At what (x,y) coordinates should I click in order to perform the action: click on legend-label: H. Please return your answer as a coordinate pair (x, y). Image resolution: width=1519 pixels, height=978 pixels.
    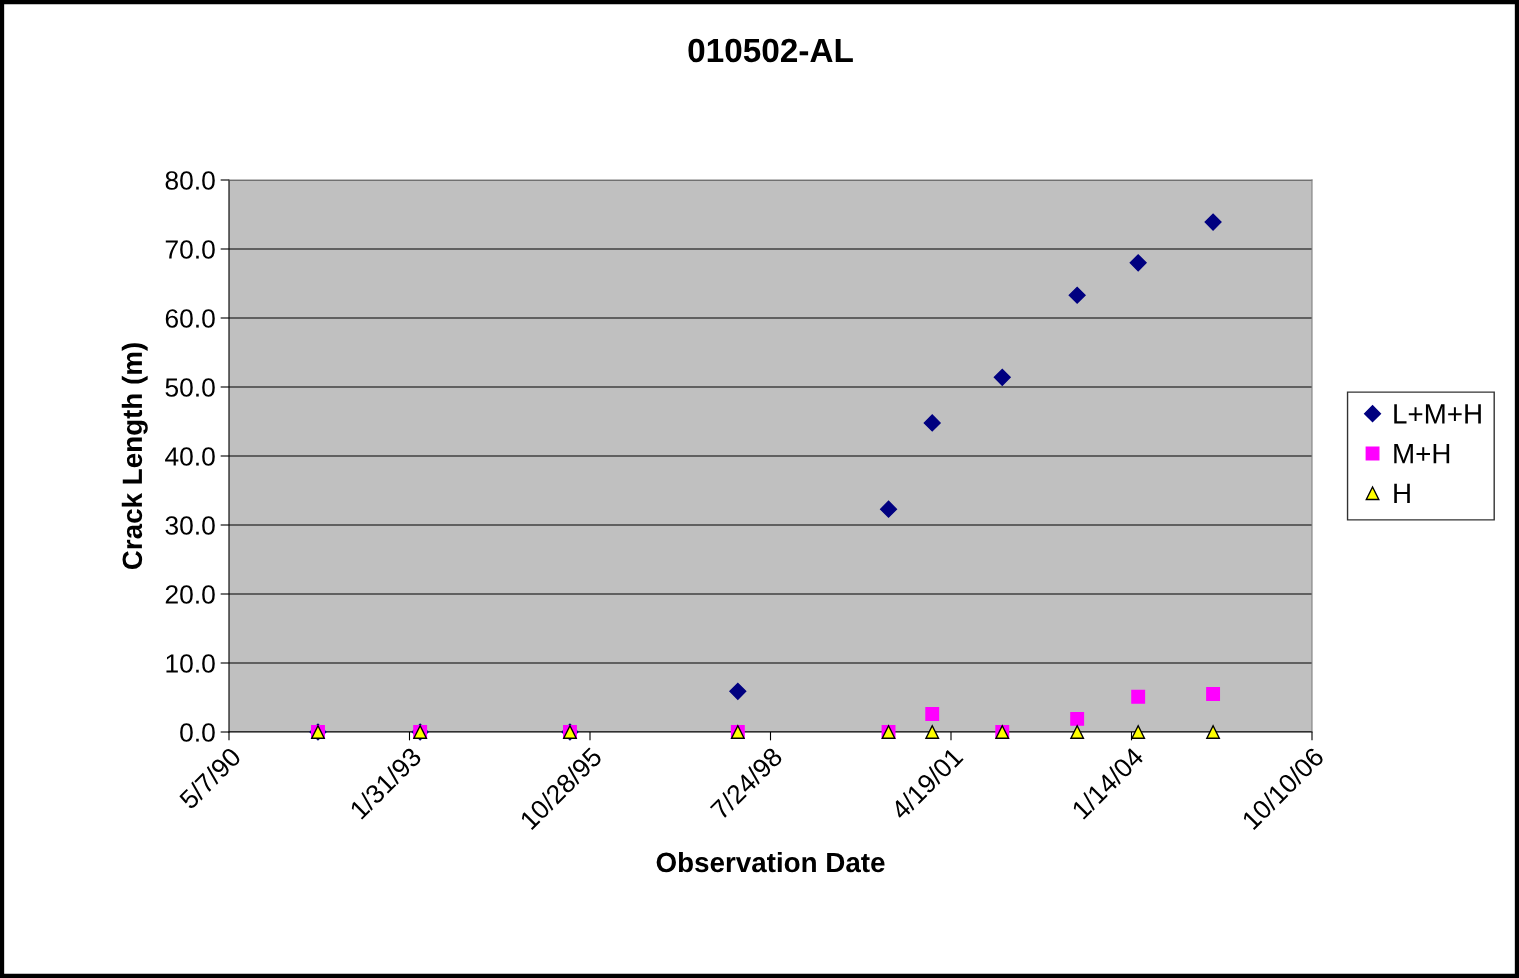
    Looking at the image, I should click on (1402, 493).